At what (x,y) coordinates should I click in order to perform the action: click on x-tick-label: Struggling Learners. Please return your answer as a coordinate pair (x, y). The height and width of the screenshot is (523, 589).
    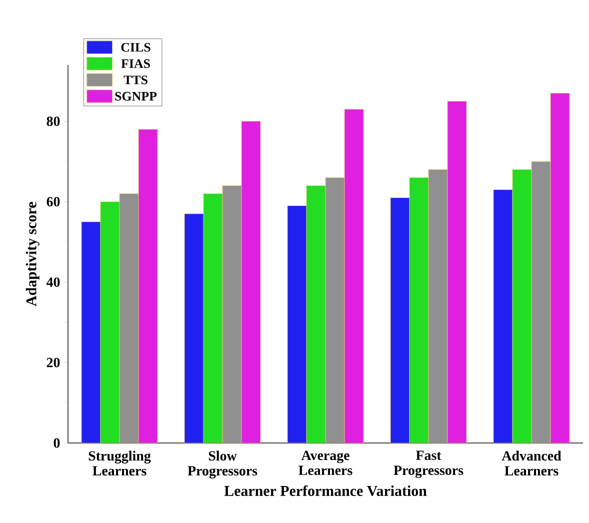
    Looking at the image, I should click on (119, 463).